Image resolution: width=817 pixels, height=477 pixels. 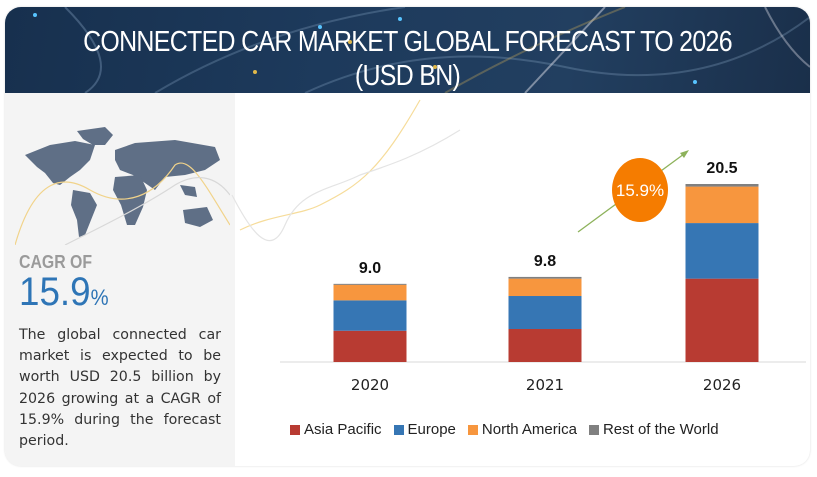 What do you see at coordinates (545, 261) in the screenshot?
I see `total-label-2021: 9.8` at bounding box center [545, 261].